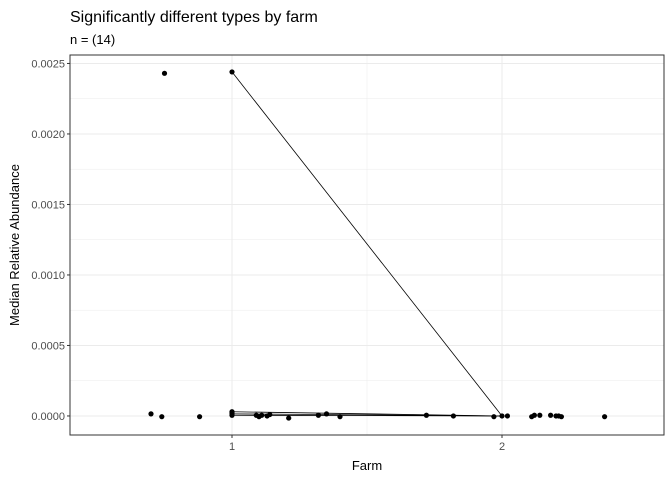  What do you see at coordinates (48, 417) in the screenshot?
I see `y-tick-label: 0.0000` at bounding box center [48, 417].